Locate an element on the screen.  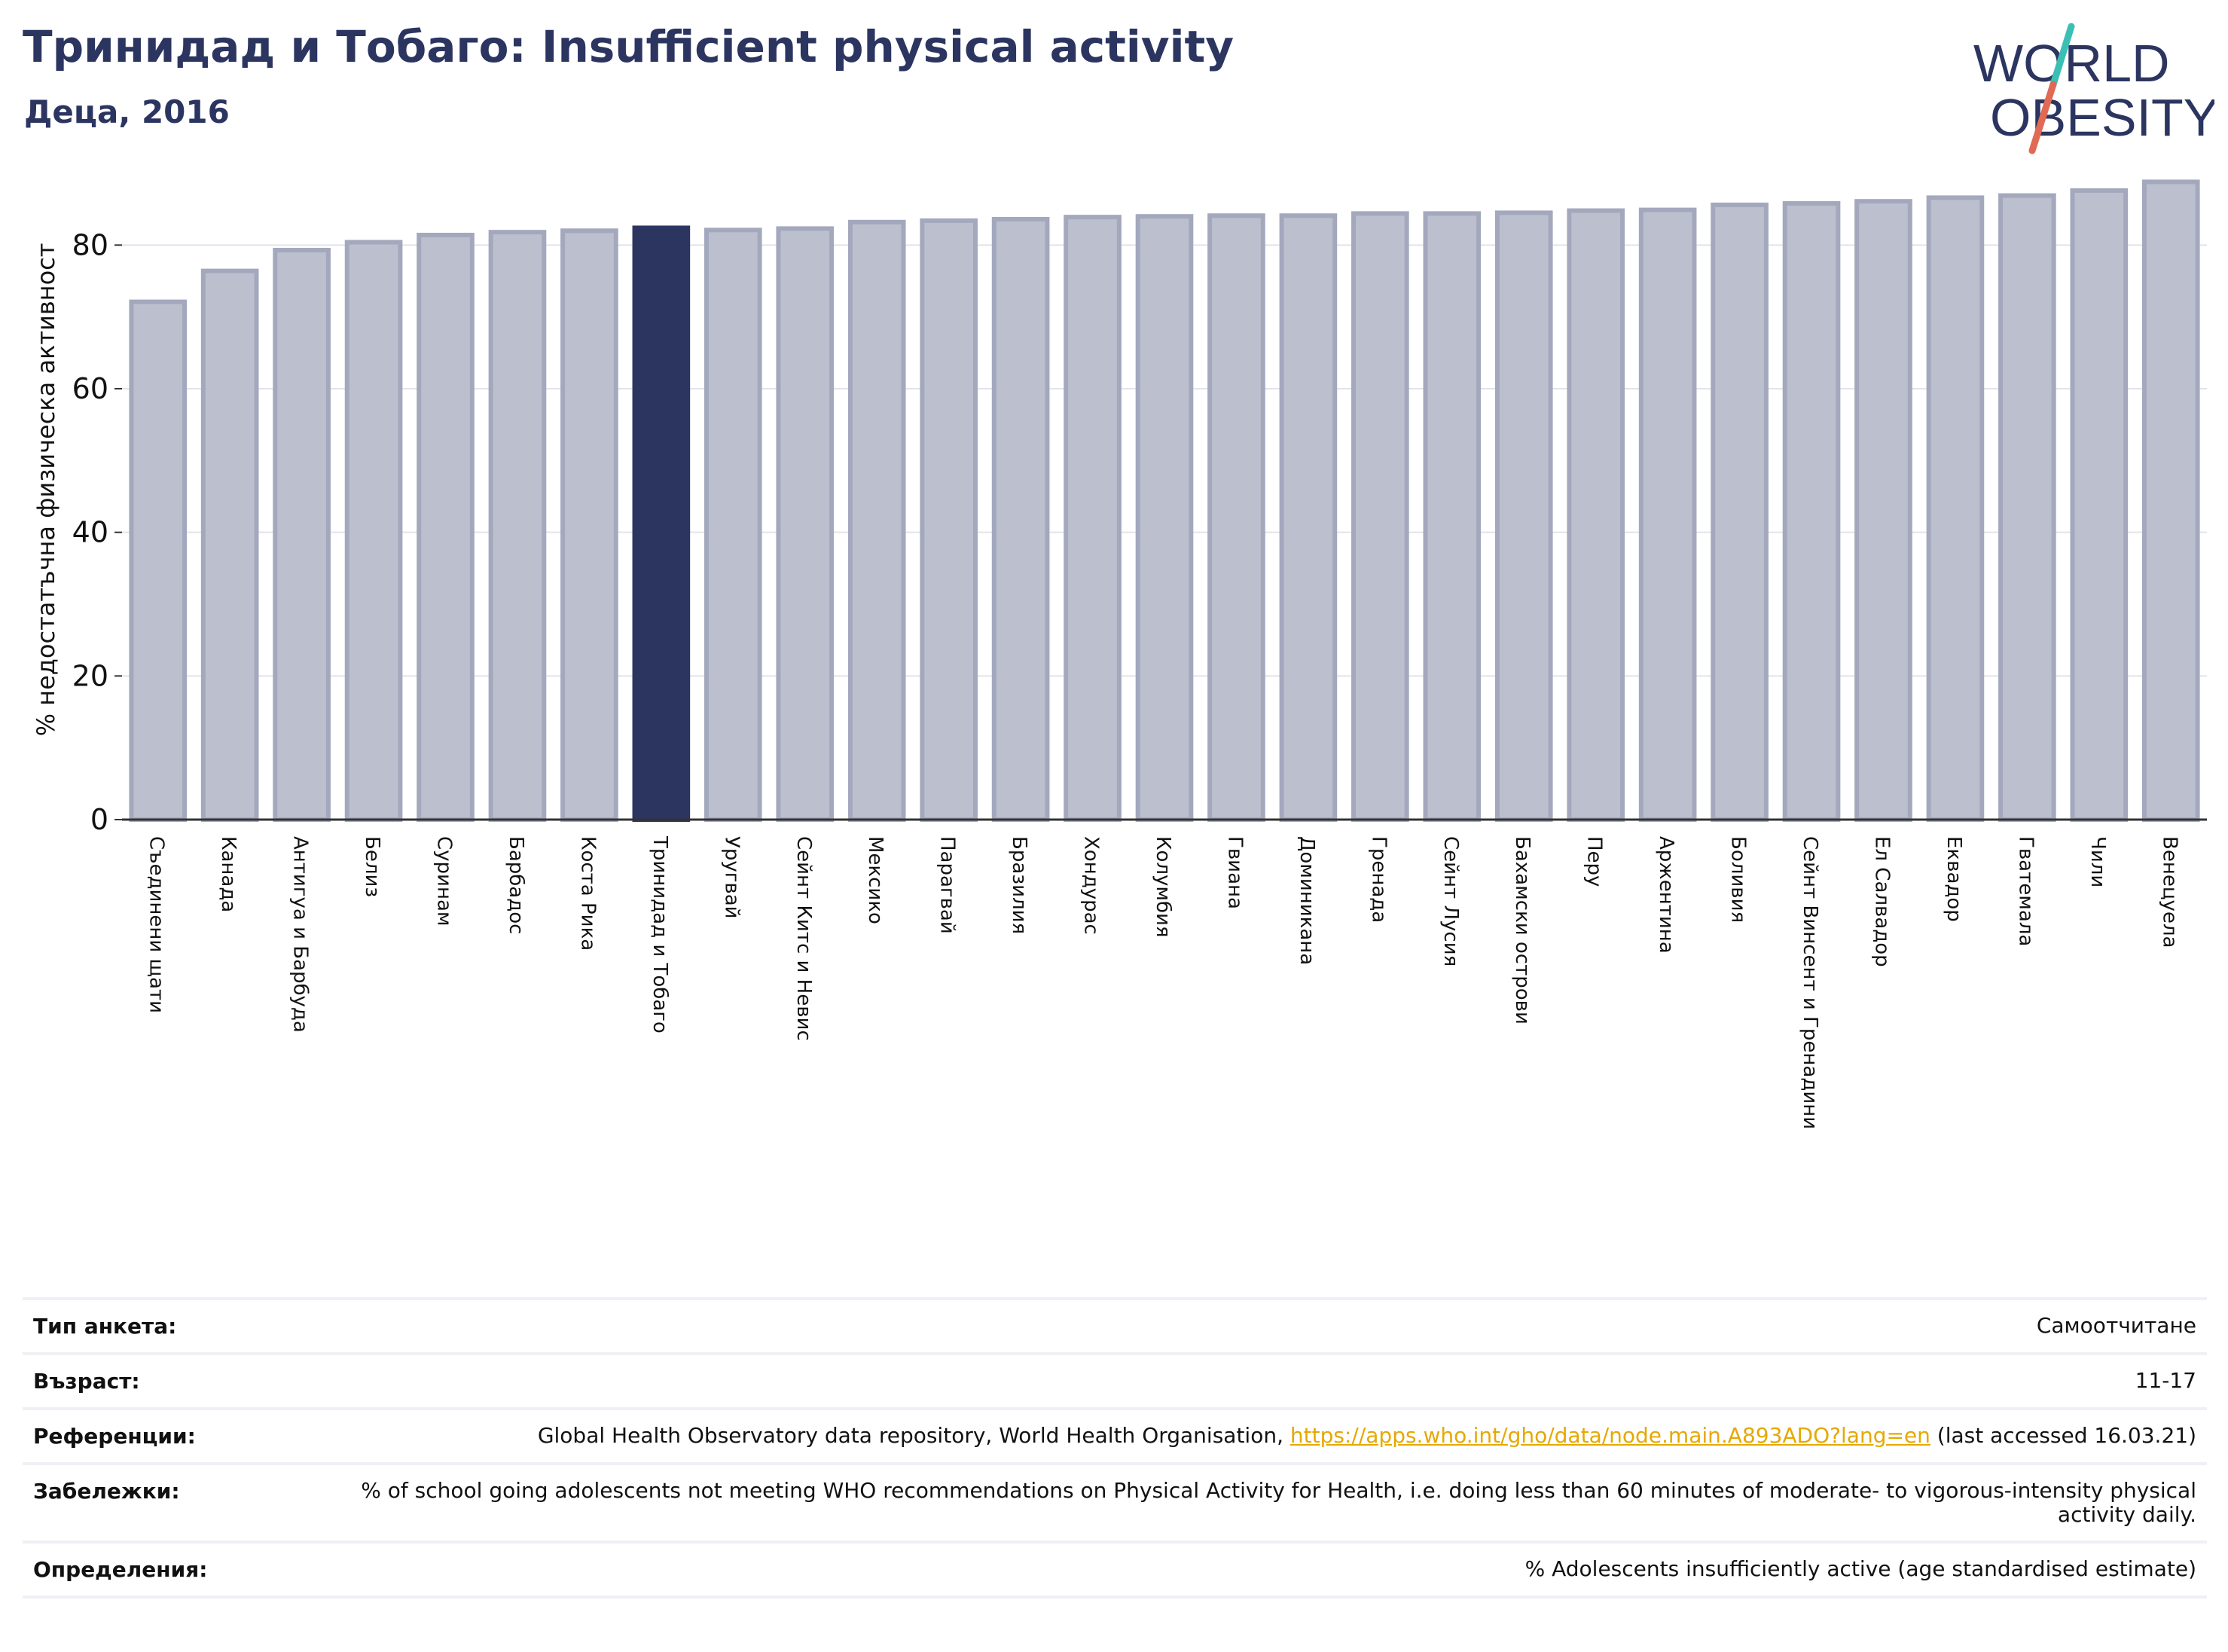
x-tick-label: Гренада is located at coordinates (1378, 879).